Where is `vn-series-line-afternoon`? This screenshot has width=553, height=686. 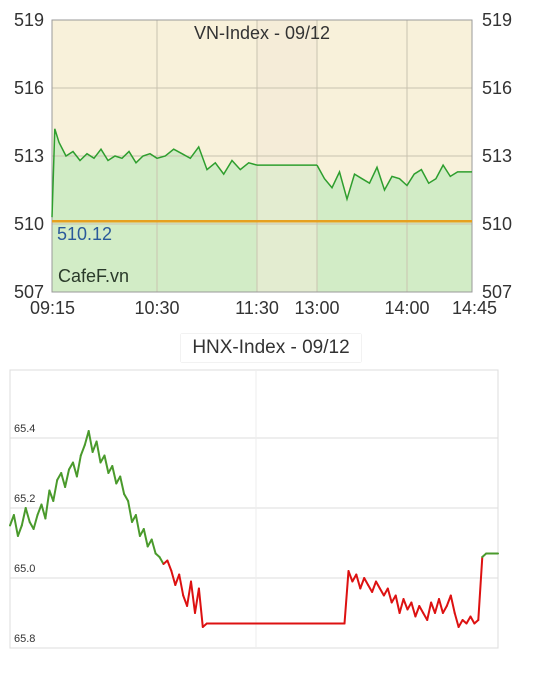 vn-series-line-afternoon is located at coordinates (394, 182).